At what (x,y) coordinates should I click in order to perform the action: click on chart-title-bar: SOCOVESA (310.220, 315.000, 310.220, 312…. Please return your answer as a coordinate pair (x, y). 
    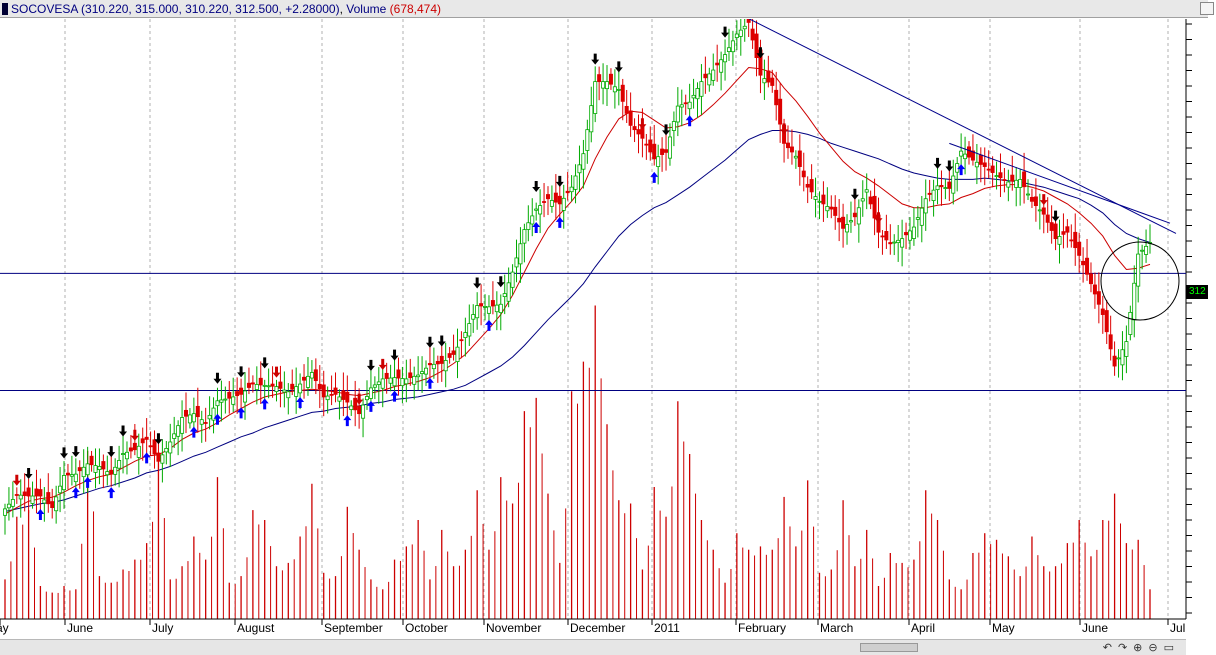
    Looking at the image, I should click on (607, 9).